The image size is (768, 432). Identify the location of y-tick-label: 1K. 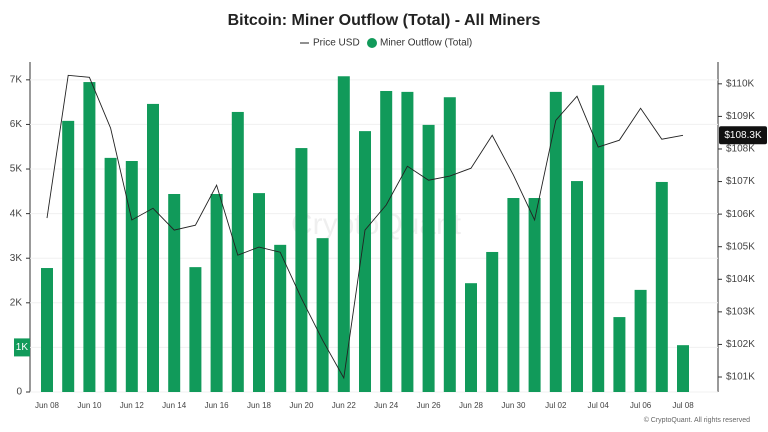
(22, 347).